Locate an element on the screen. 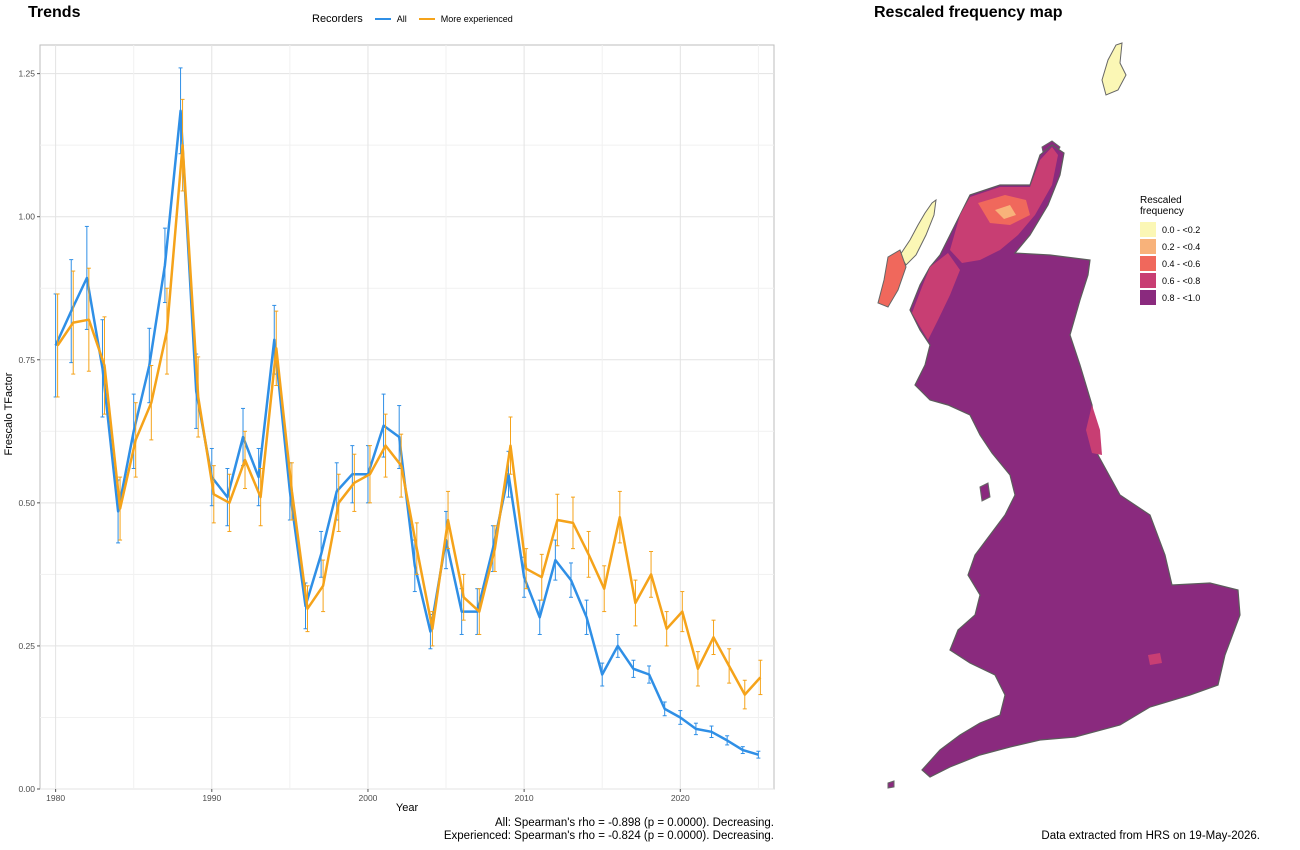 Image resolution: width=1300 pixels, height=850 pixels. map-legend-item: 0.0 - <0.2 is located at coordinates (1170, 229).